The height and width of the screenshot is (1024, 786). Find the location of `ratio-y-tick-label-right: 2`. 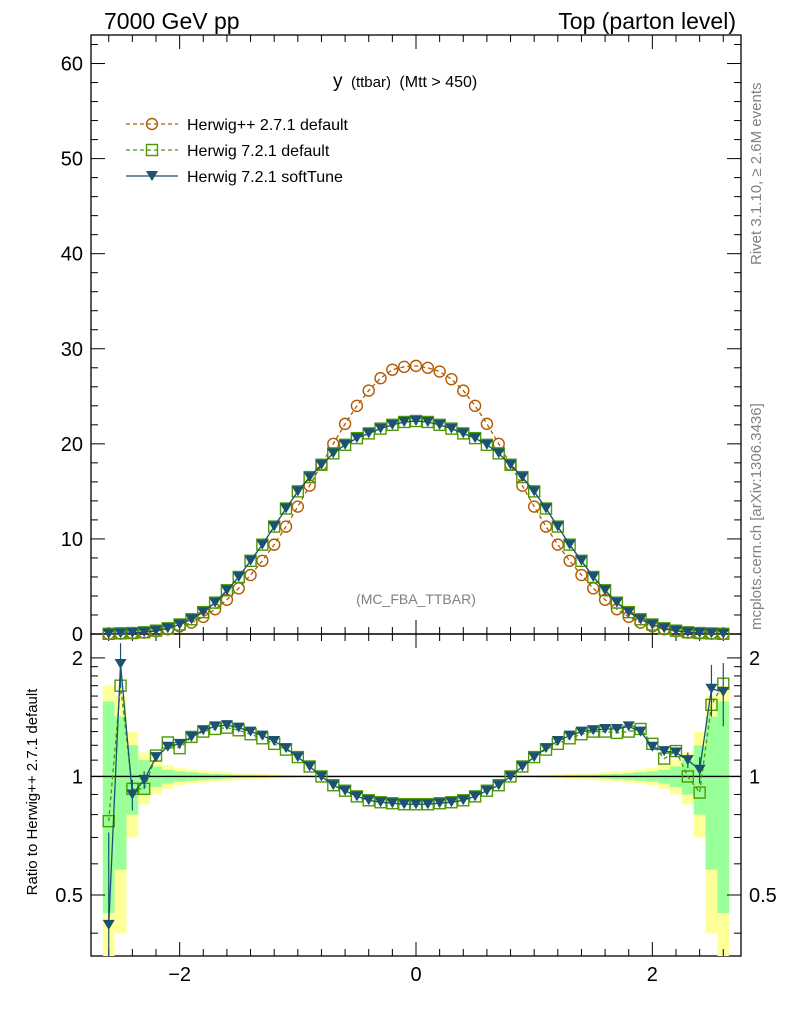

ratio-y-tick-label-right: 2 is located at coordinates (754, 659).